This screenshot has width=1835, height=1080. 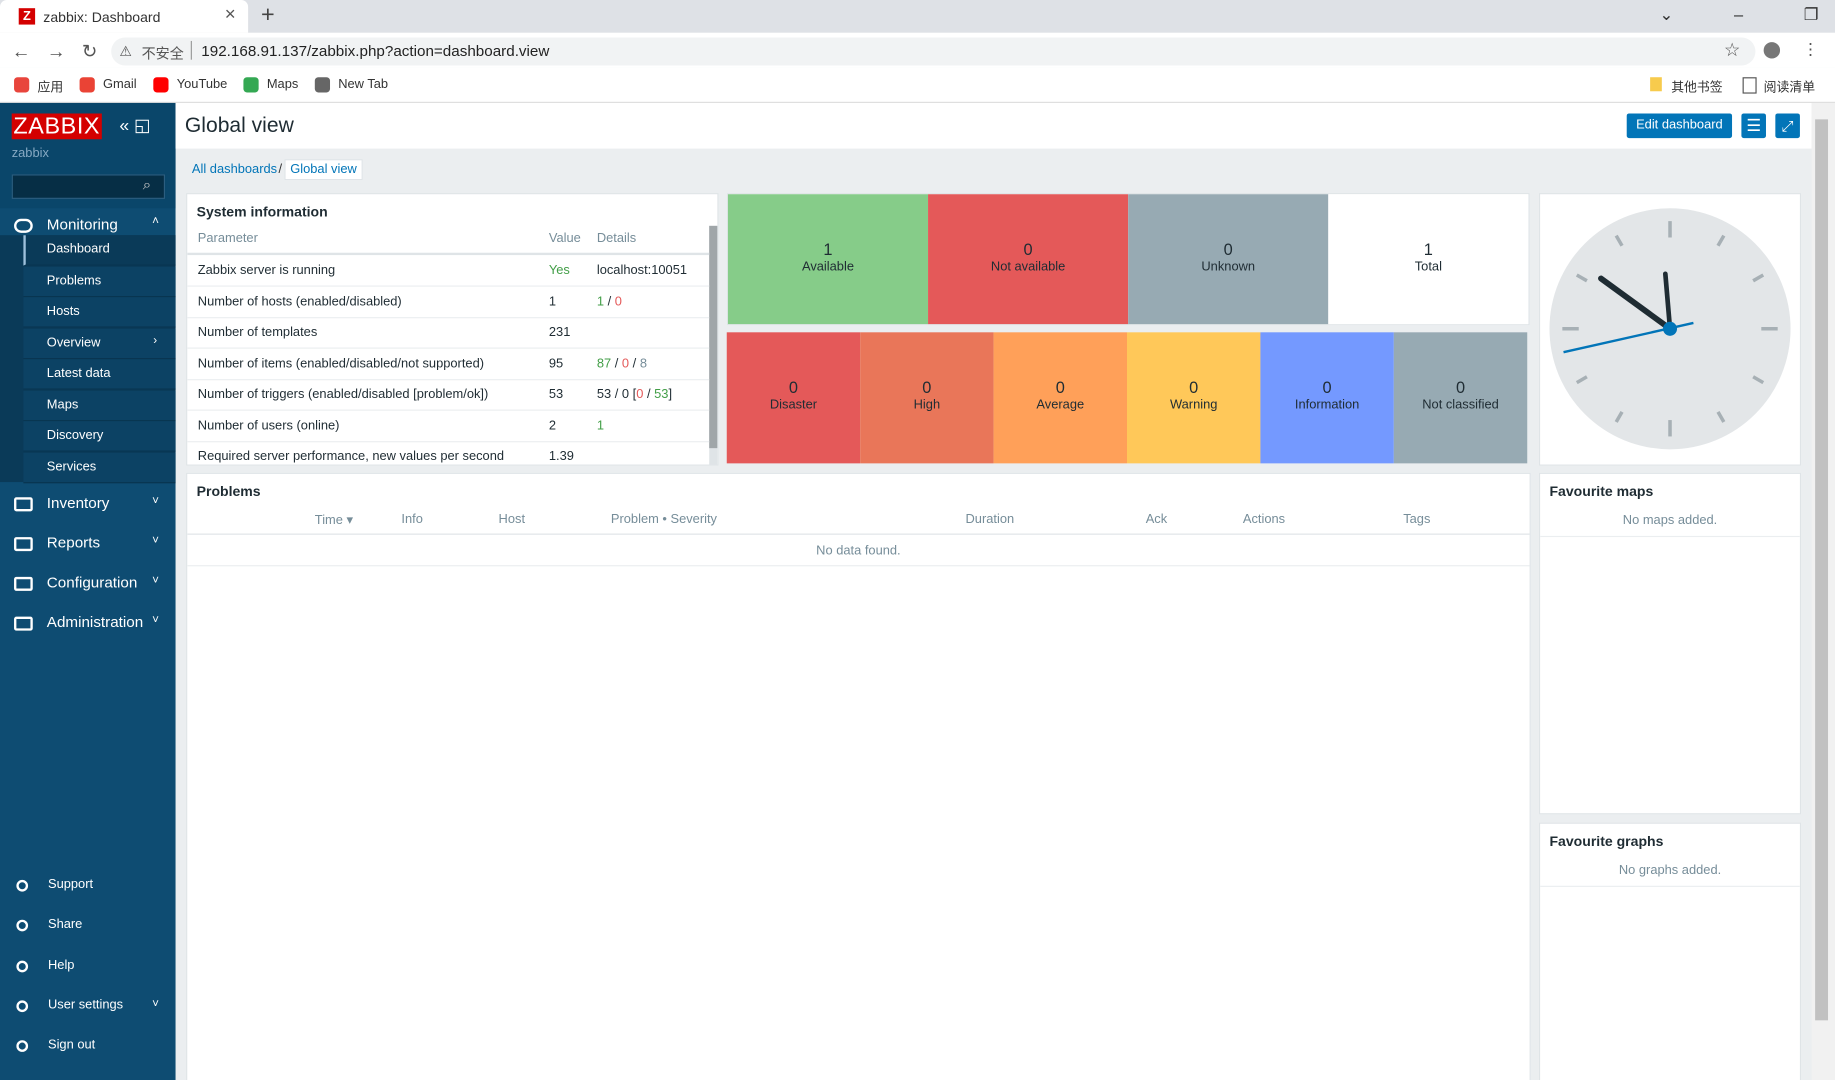 I want to click on submenu-label: Dashboard, so click(x=78, y=249).